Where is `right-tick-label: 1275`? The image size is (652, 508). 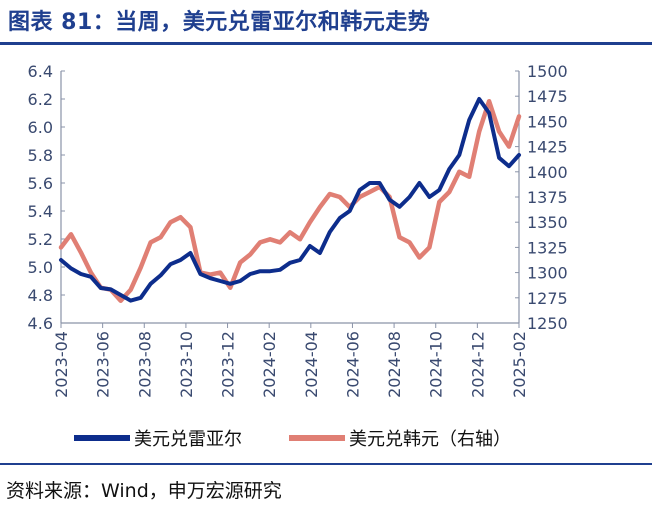
right-tick-label: 1275 is located at coordinates (547, 298).